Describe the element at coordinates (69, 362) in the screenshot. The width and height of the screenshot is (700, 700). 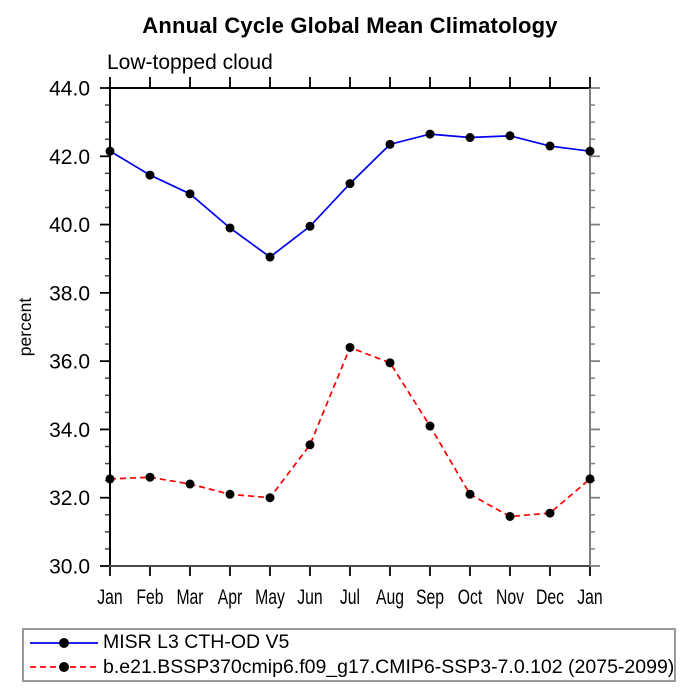
I see `y-tick-label: 36.0` at that location.